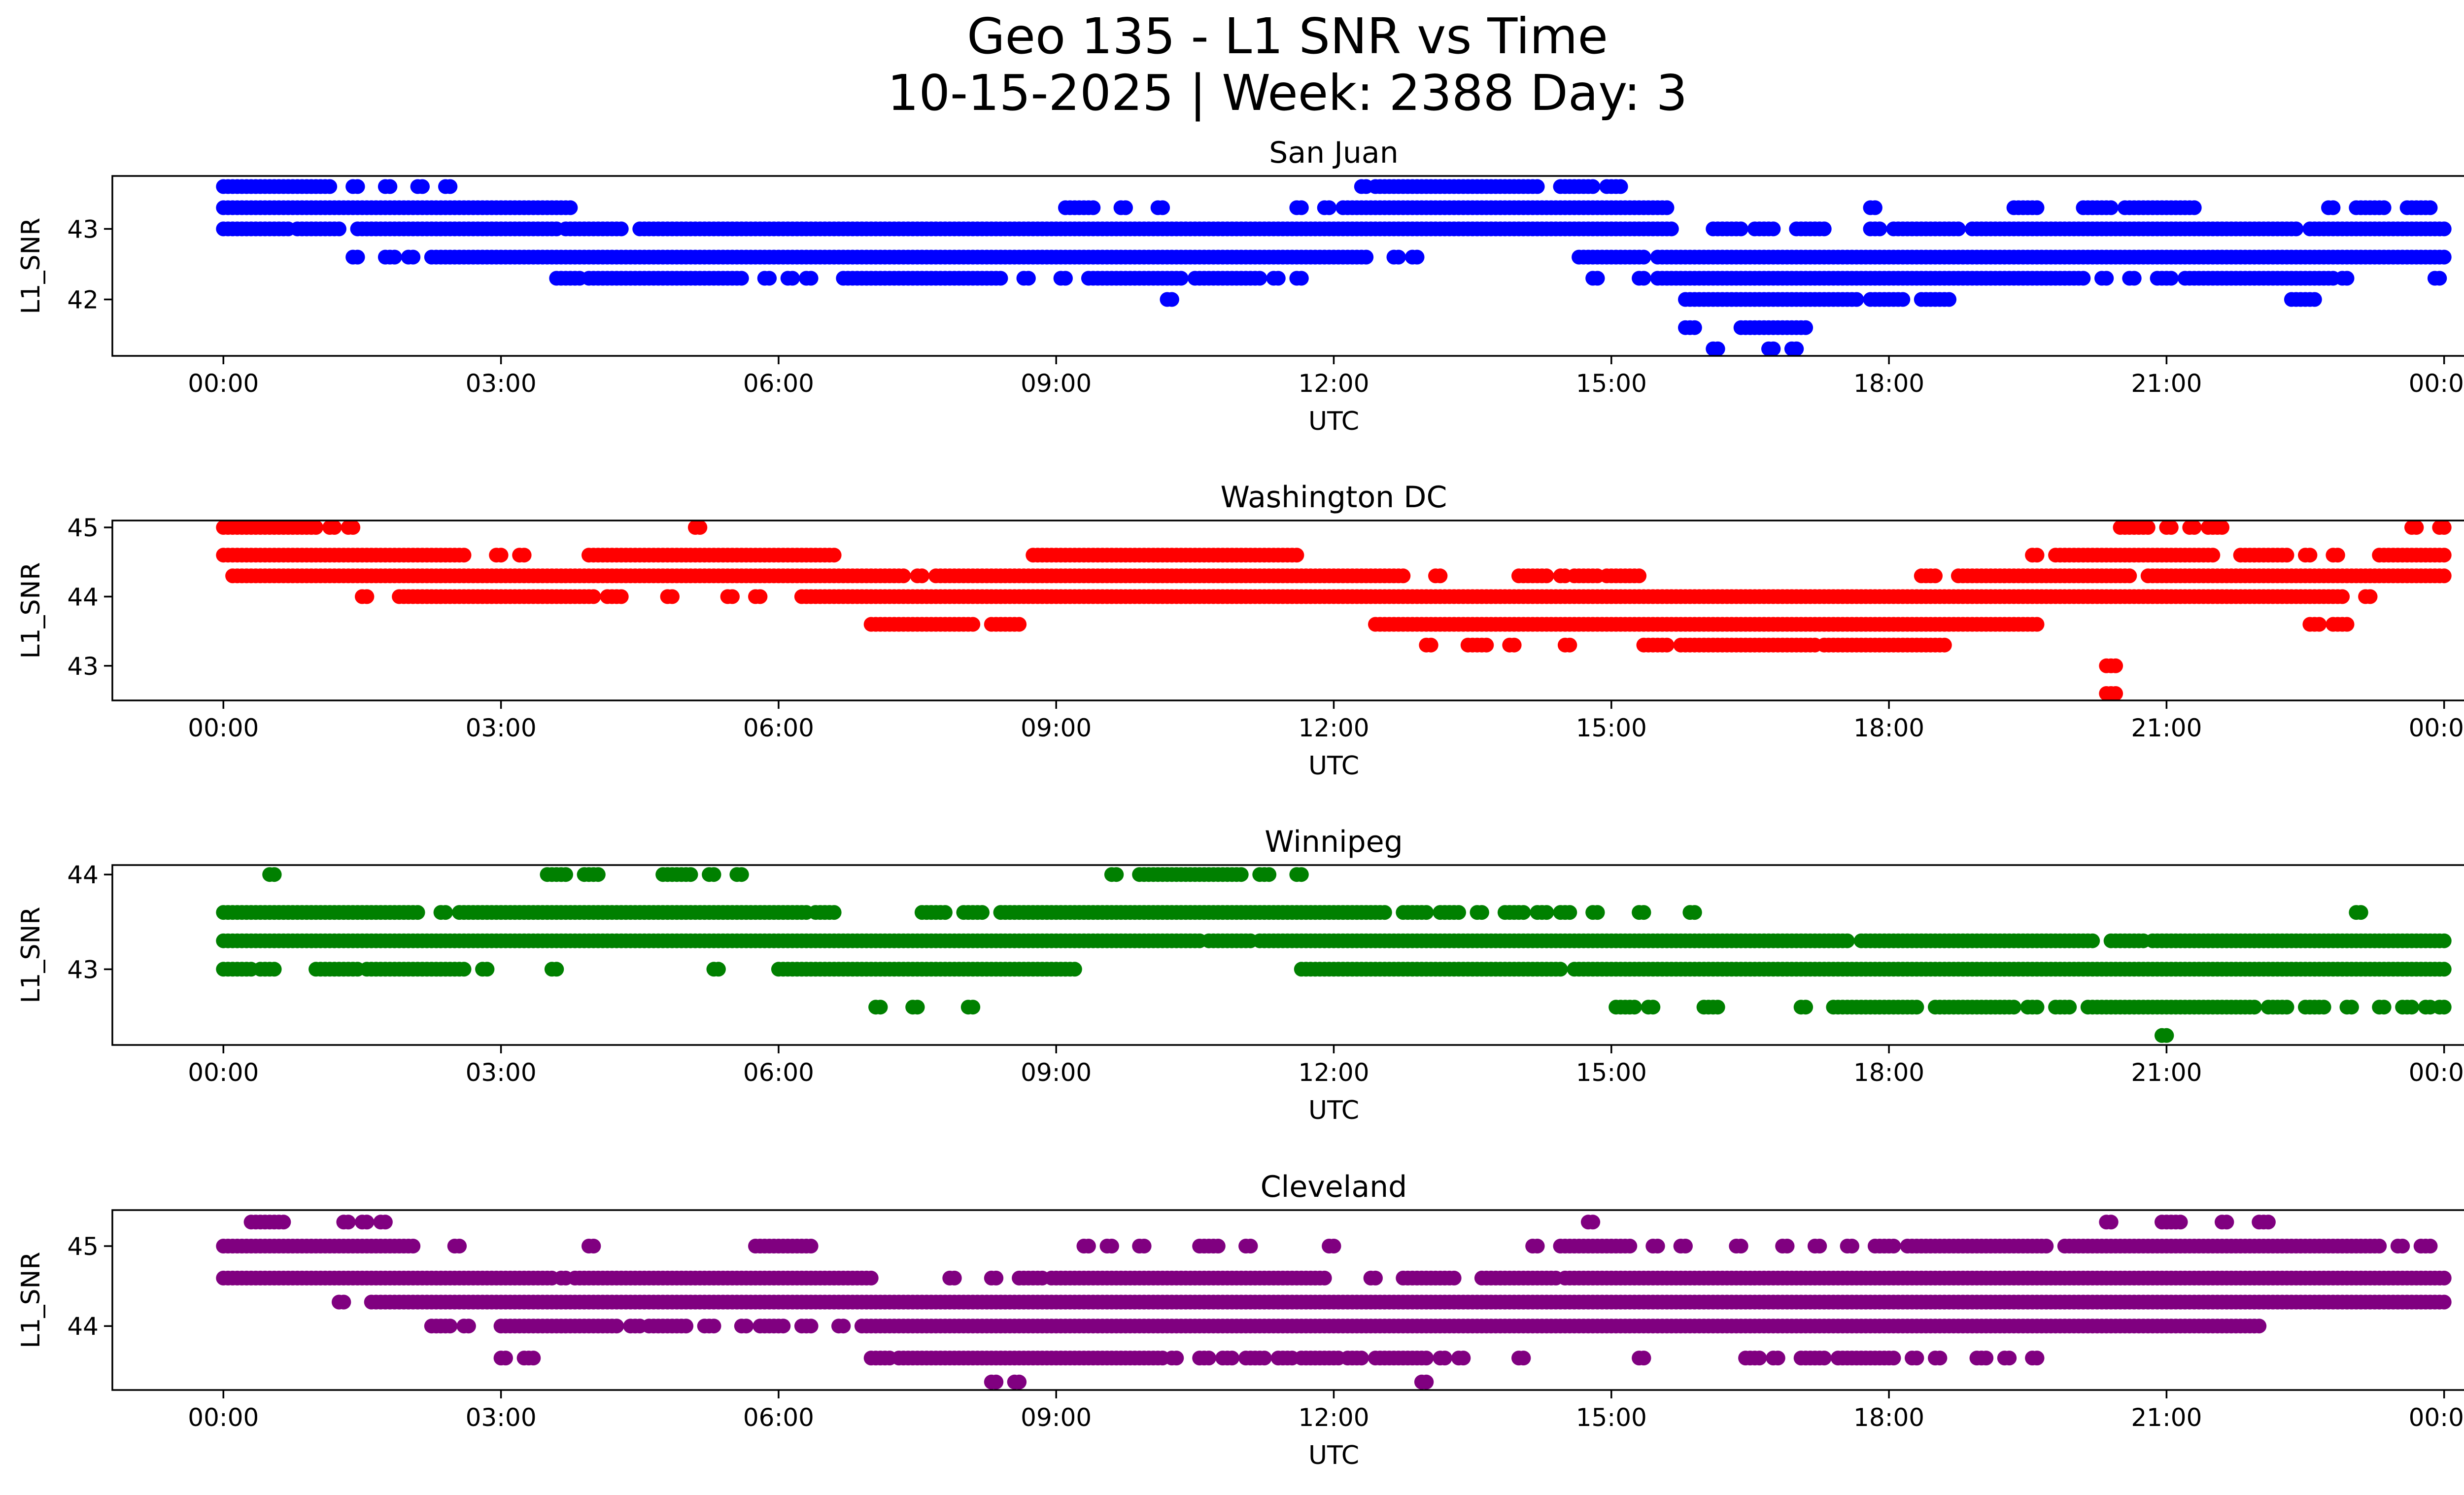  Describe the element at coordinates (1287, 36) in the screenshot. I see `figure-title-line-1: Geo 135 - L1 SNR vs Time` at that location.